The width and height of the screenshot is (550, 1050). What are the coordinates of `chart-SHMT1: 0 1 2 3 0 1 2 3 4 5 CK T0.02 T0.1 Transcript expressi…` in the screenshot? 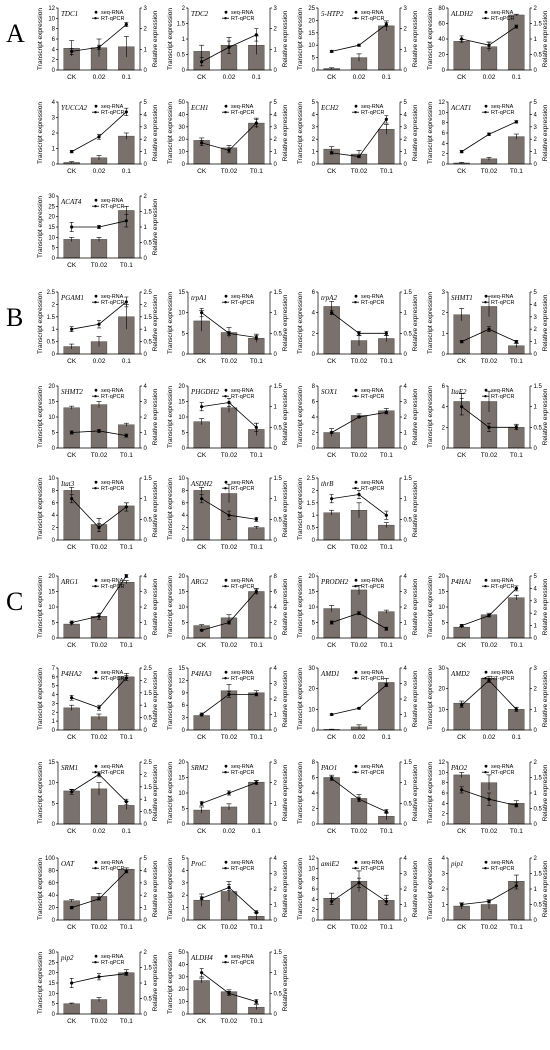 It's located at (488, 327).